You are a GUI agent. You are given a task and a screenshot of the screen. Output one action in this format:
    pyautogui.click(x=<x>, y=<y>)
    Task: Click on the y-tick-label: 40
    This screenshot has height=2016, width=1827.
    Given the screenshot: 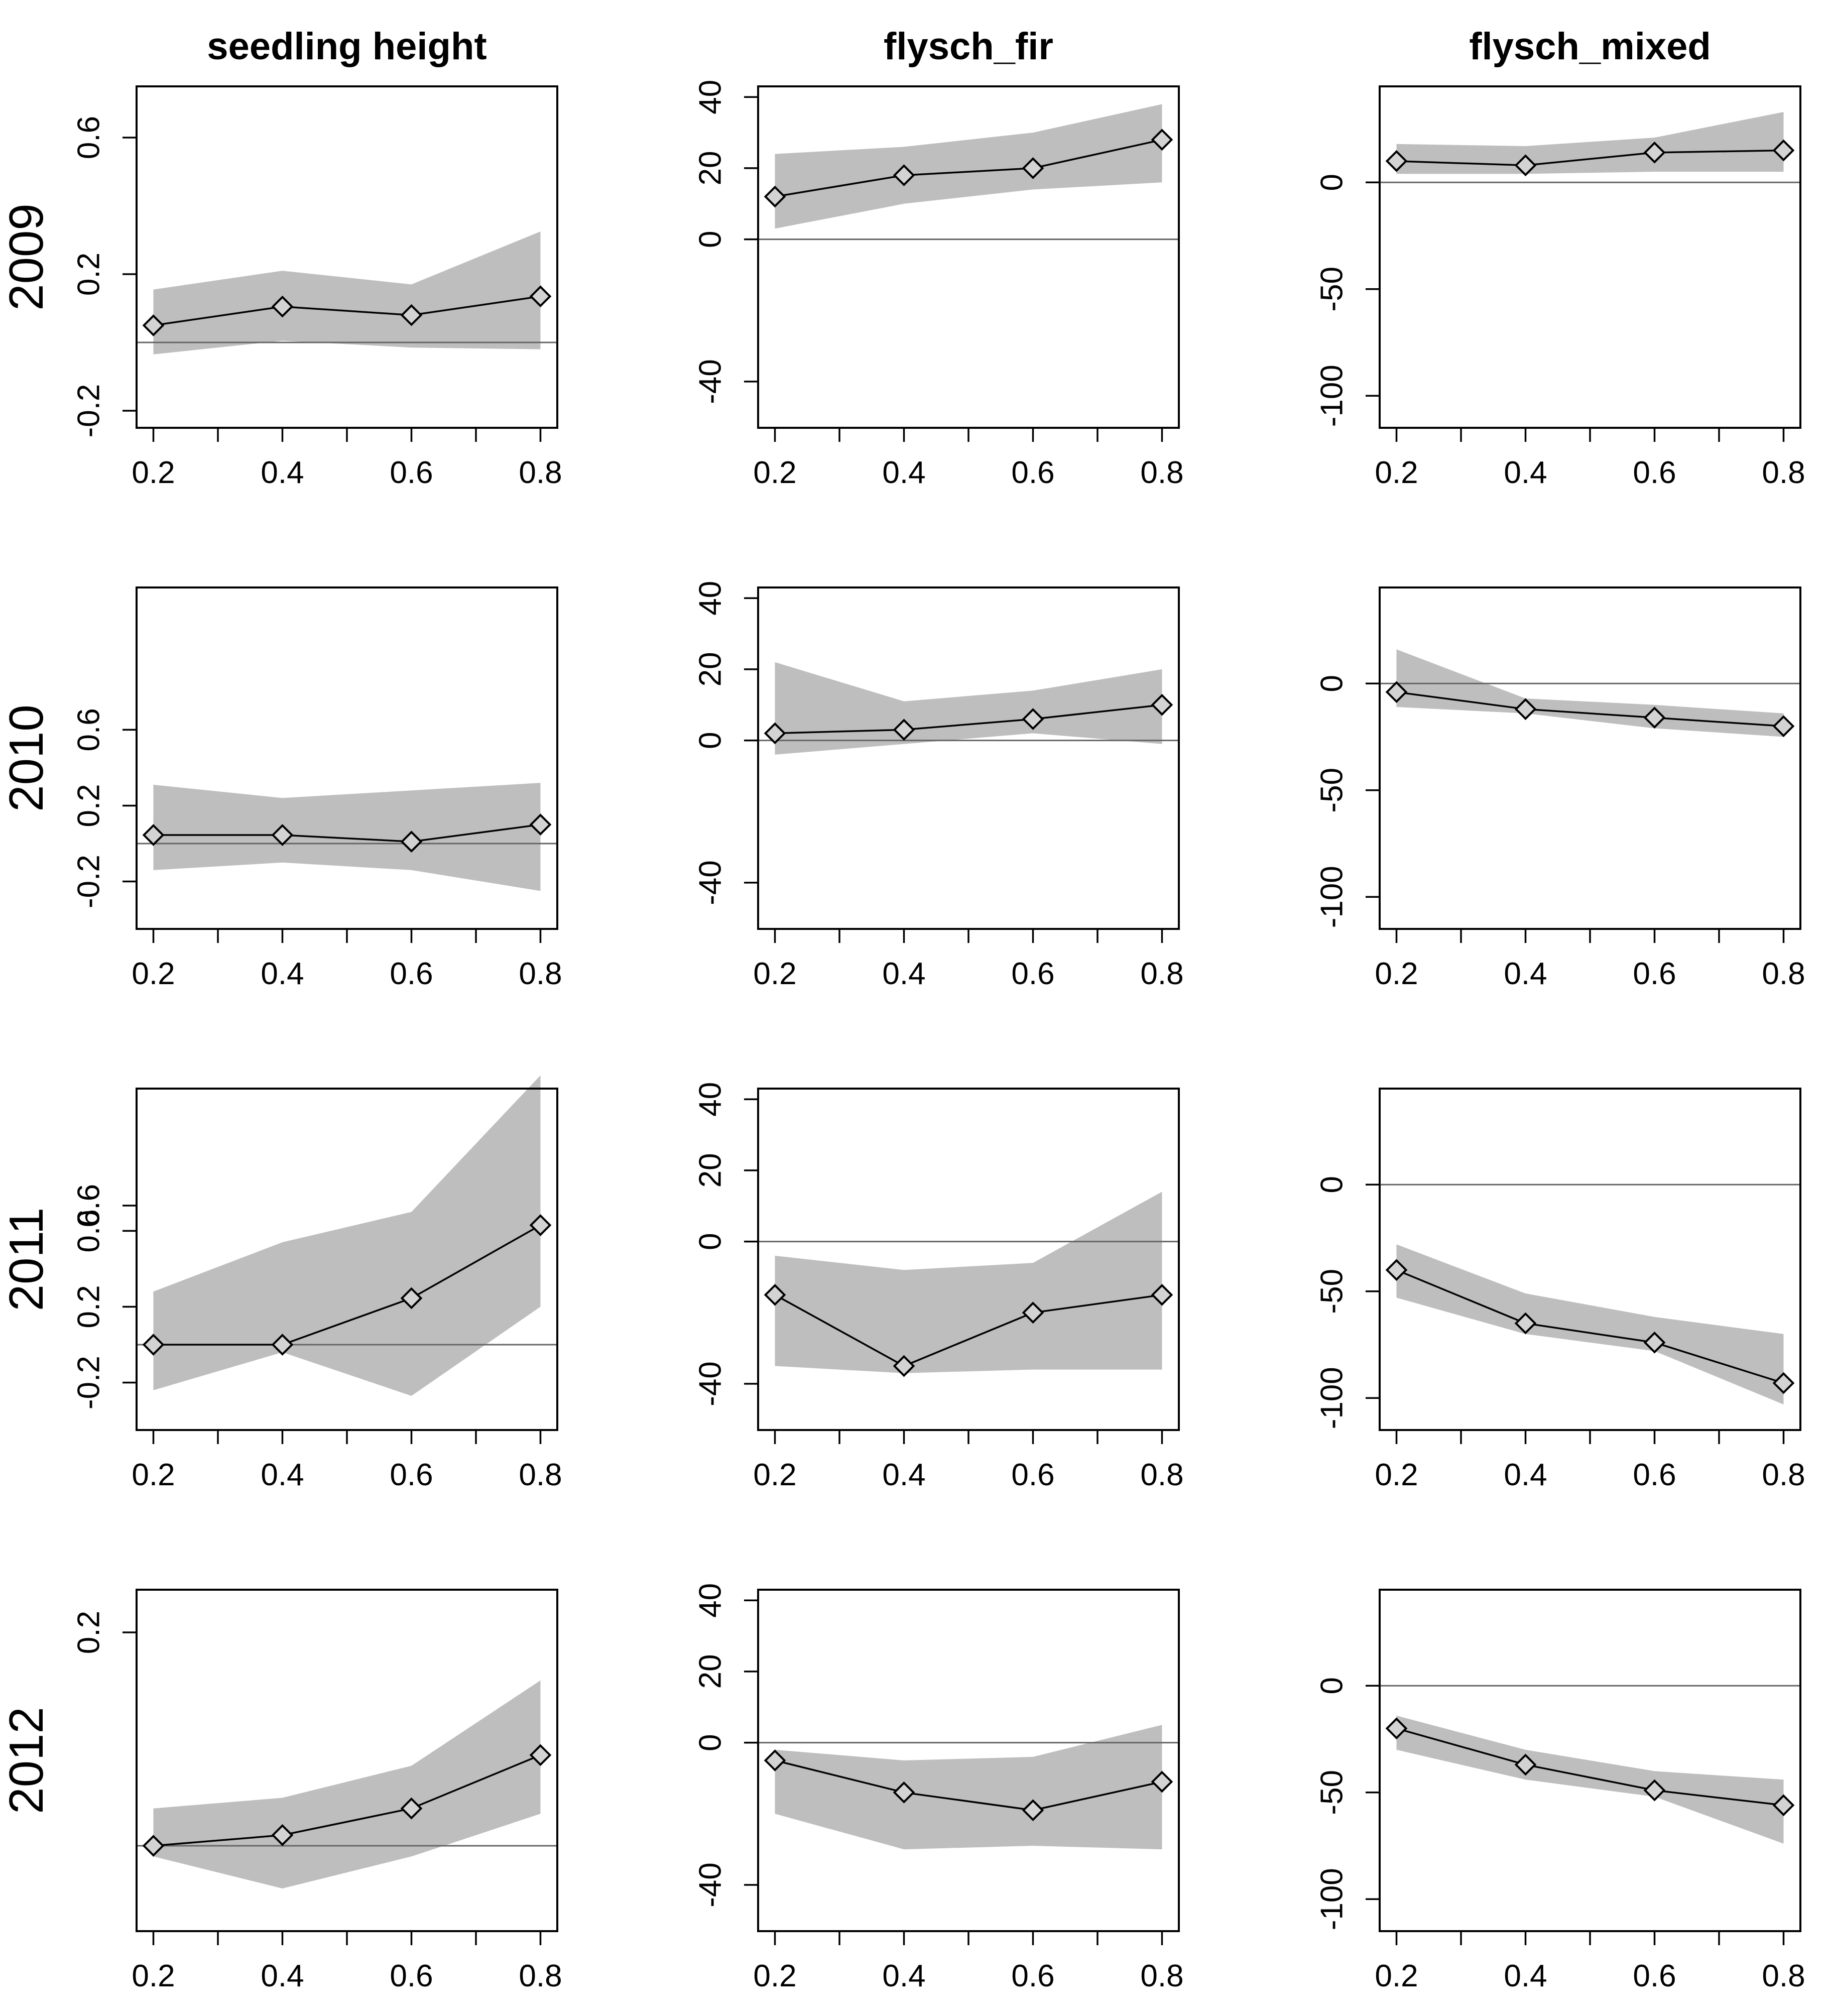 What is the action you would take?
    pyautogui.click(x=710, y=1099)
    